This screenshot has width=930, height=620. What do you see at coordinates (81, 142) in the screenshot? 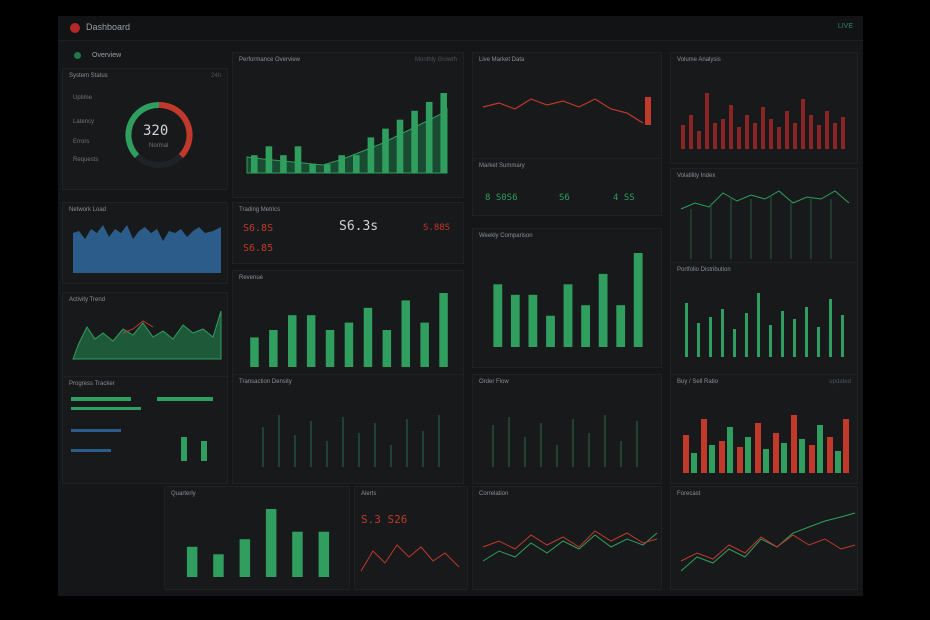
I see `gauge-item: Errors` at bounding box center [81, 142].